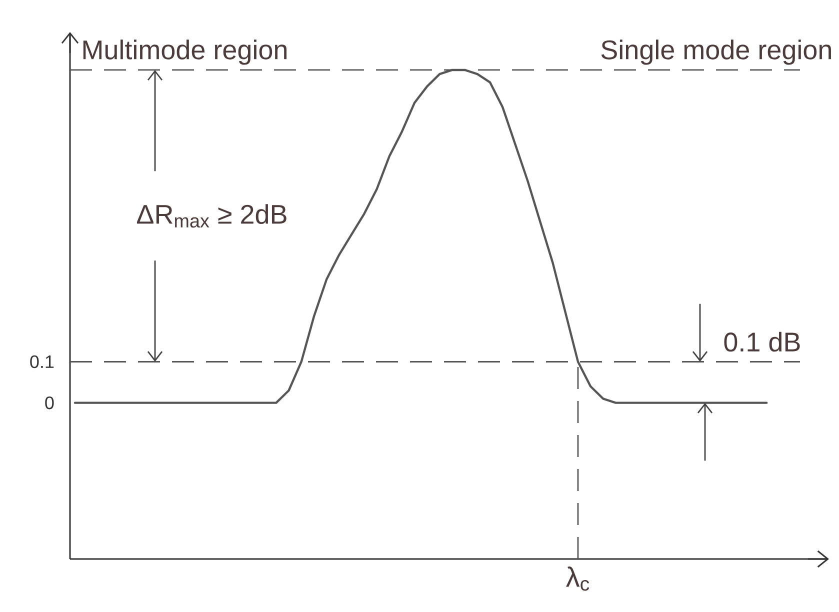 This screenshot has height=612, width=839. I want to click on x-tick-label: λ$_{c}$, so click(578, 578).